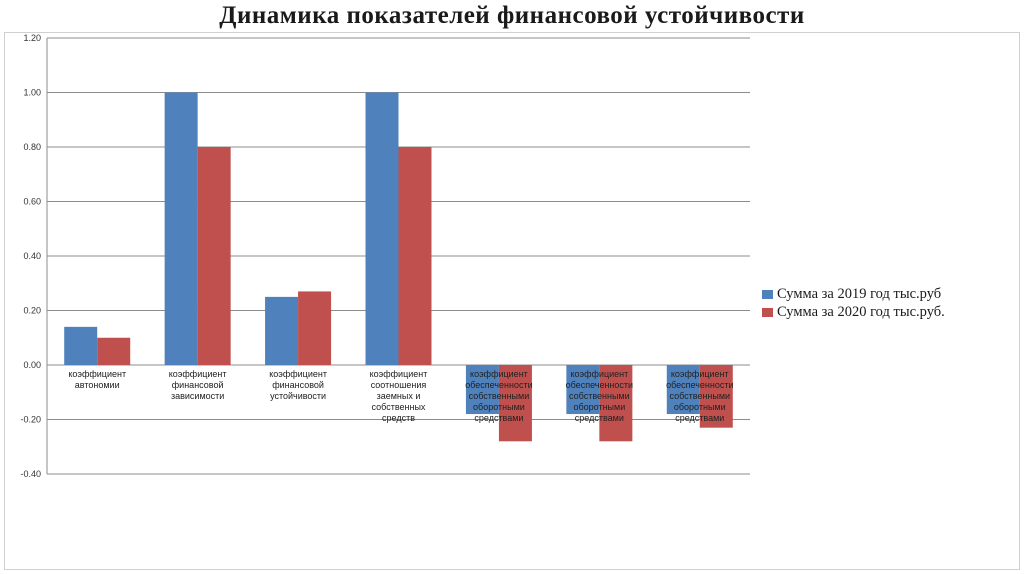  What do you see at coordinates (30, 420) in the screenshot?
I see `y-tick-label: -0.20` at bounding box center [30, 420].